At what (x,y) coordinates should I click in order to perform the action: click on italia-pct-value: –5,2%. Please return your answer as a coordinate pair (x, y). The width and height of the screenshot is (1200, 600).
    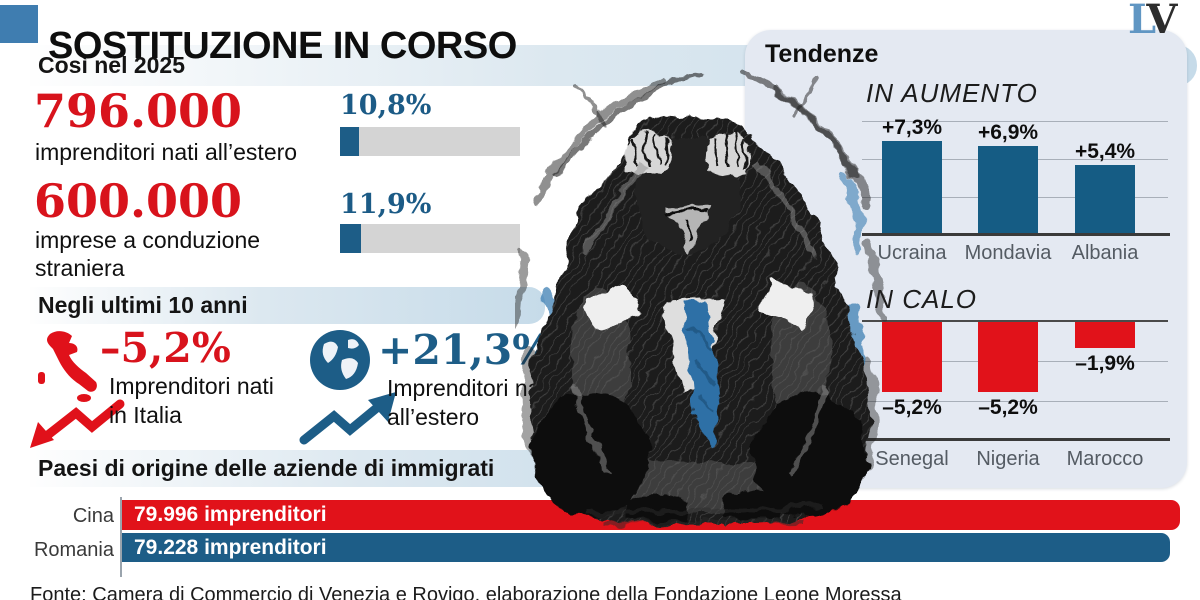
    Looking at the image, I should click on (165, 348).